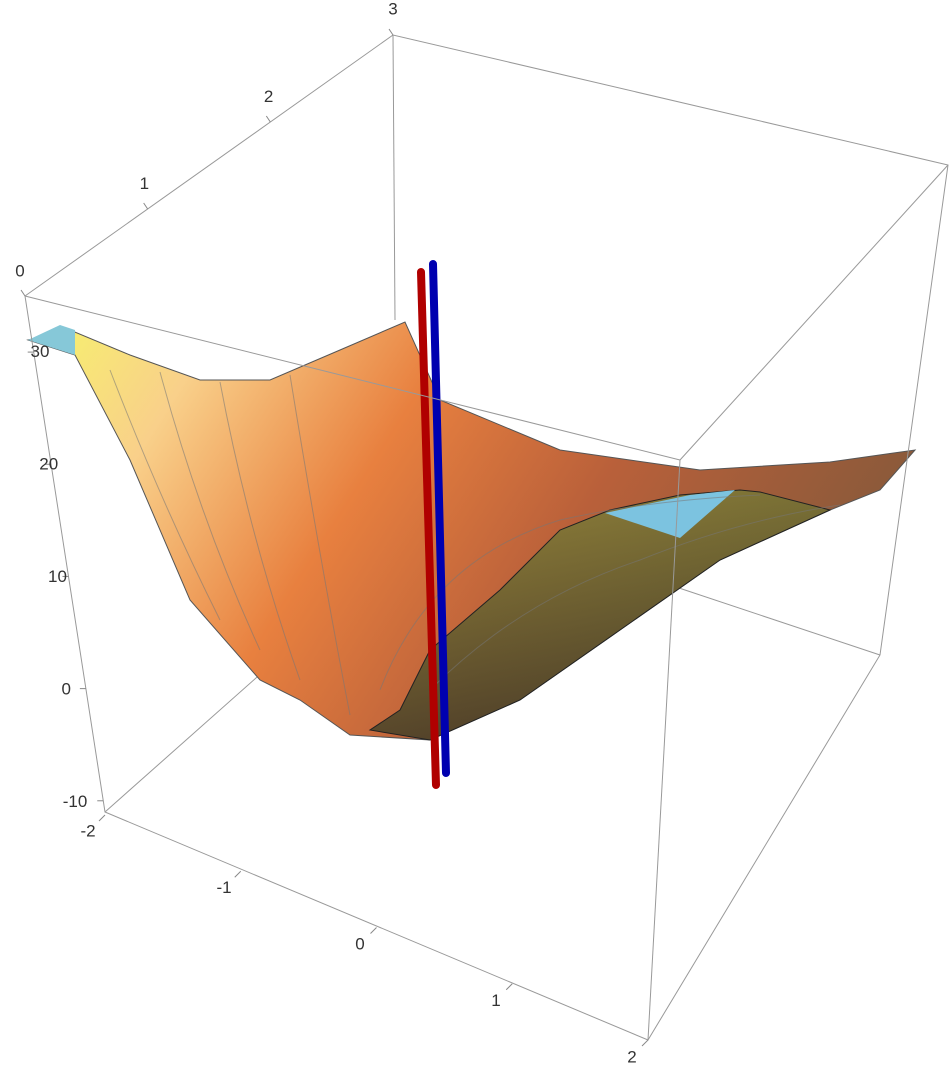 This screenshot has width=952, height=1074. I want to click on y-tick-label: 2, so click(268, 96).